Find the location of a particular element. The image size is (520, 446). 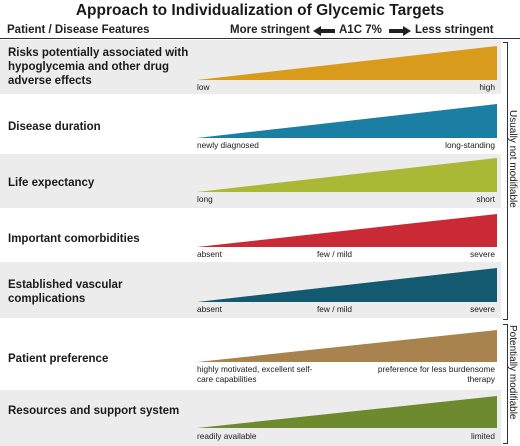

scale-low-label: long is located at coordinates (205, 199).